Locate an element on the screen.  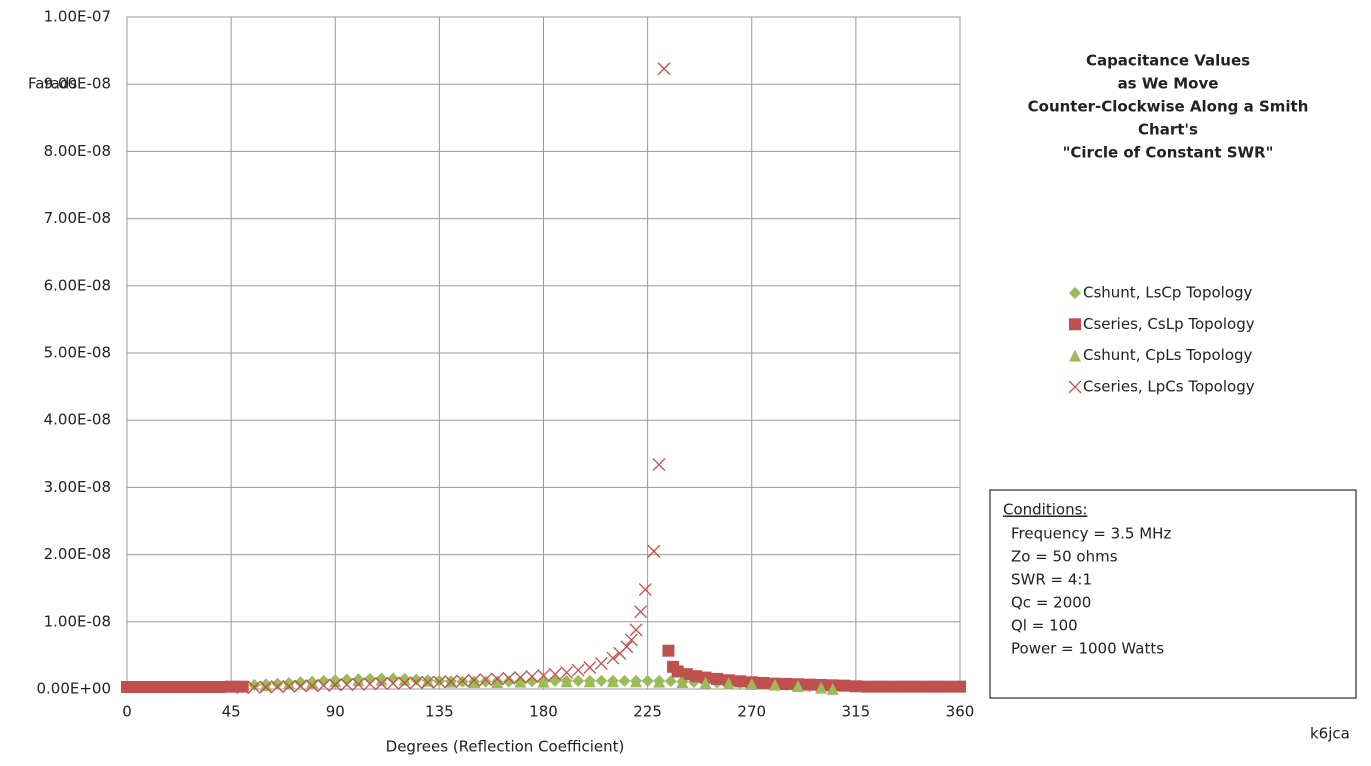
chart-title: "Circle of Constant SWR" is located at coordinates (1168, 153).